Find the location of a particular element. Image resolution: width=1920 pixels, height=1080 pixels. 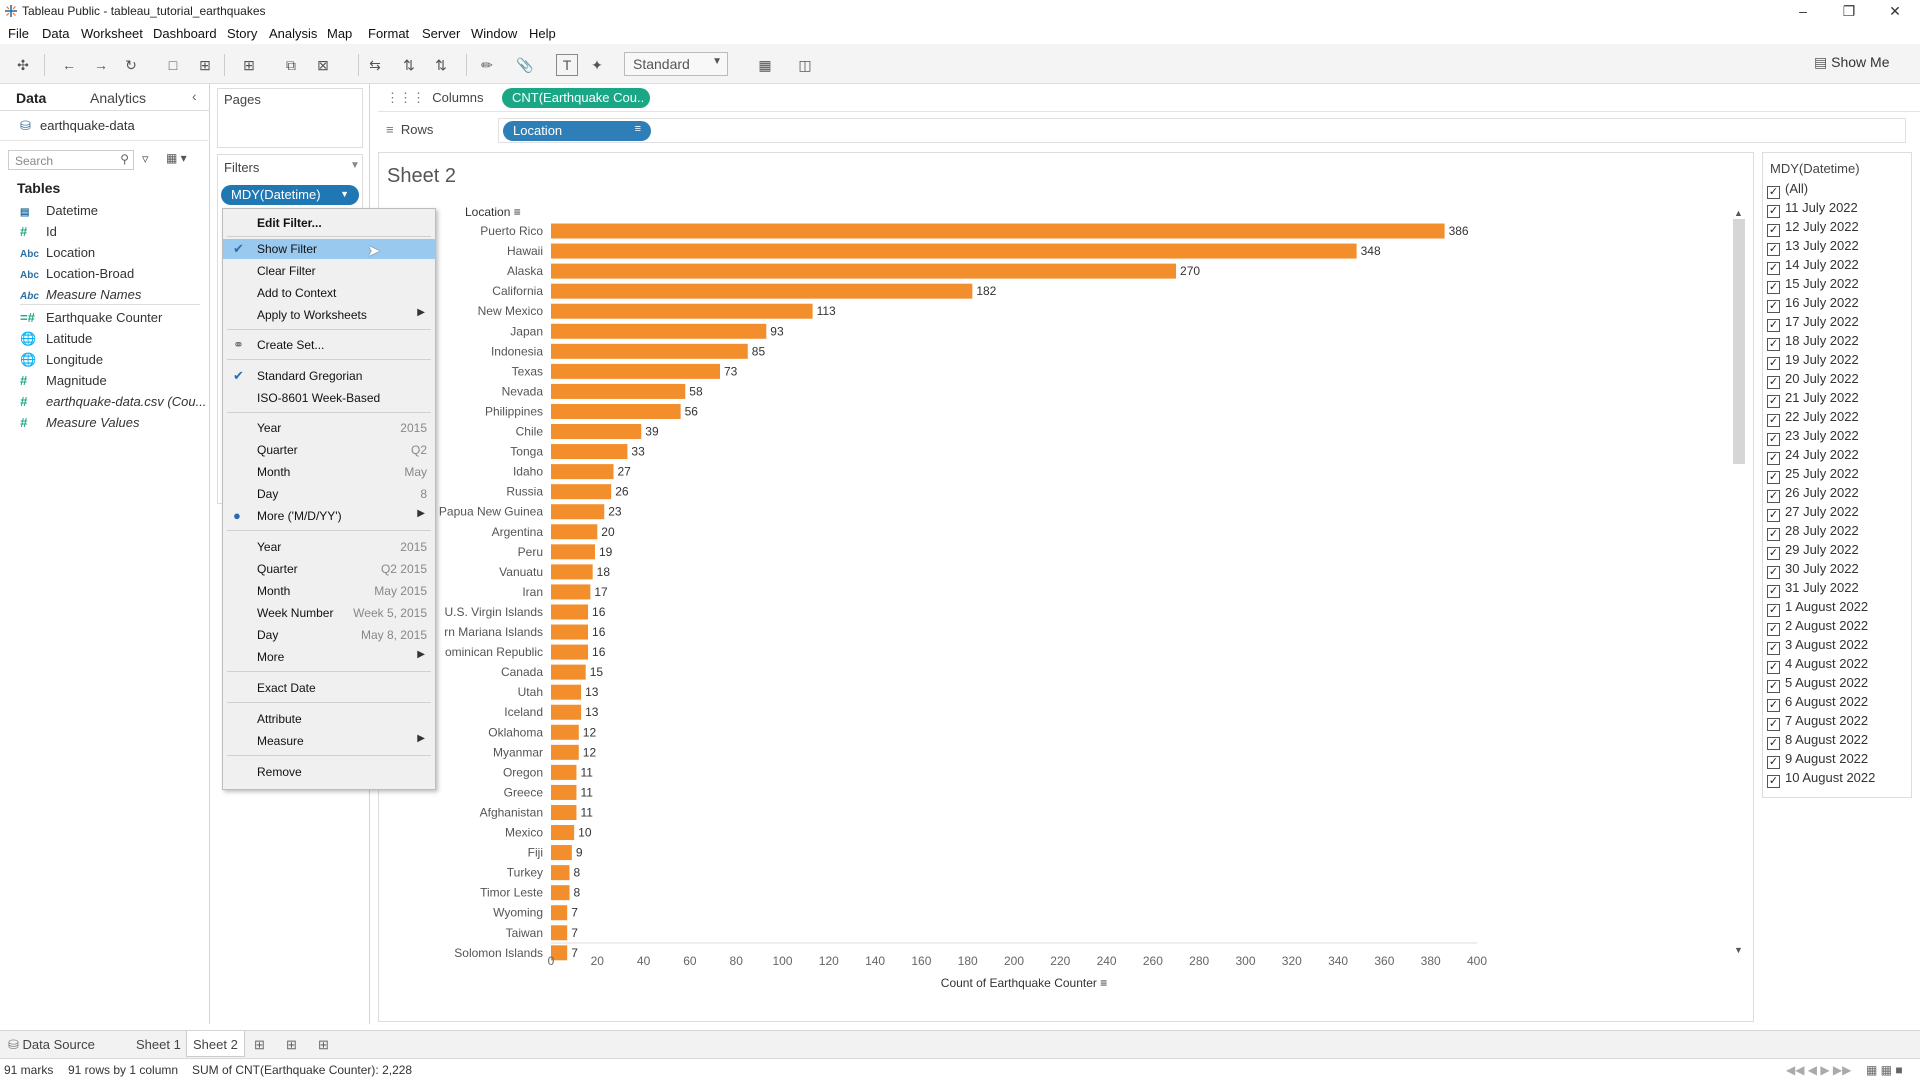

menu-item-exact-date: Exact Date is located at coordinates (329, 688).